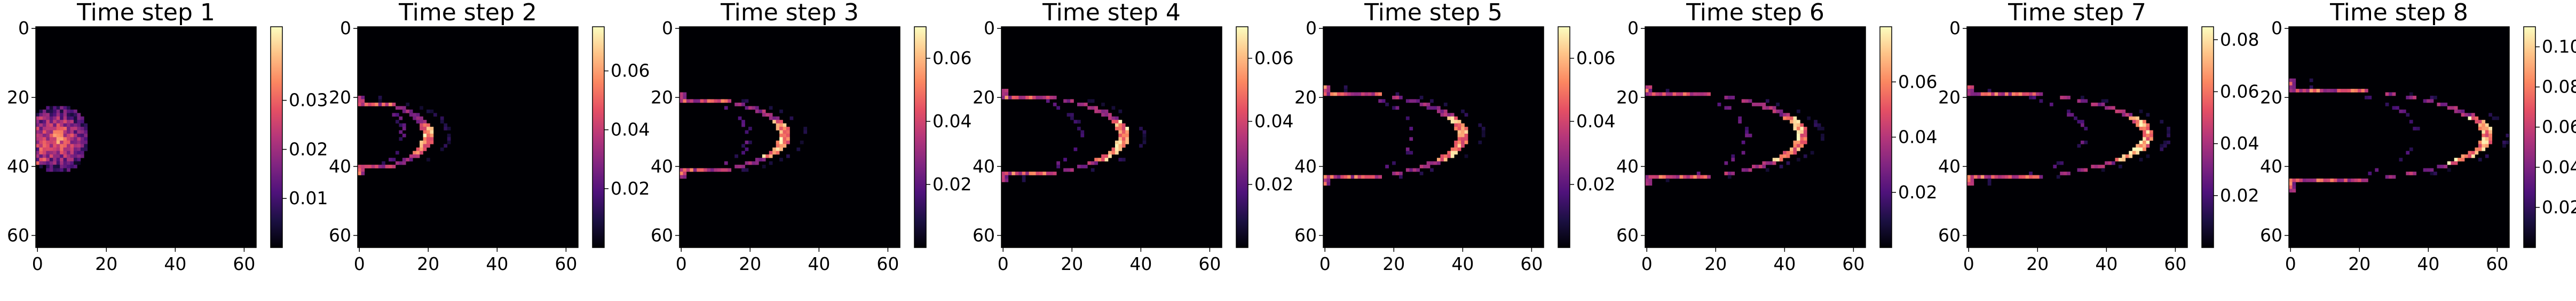  I want to click on x-tick-label: 40, so click(497, 263).